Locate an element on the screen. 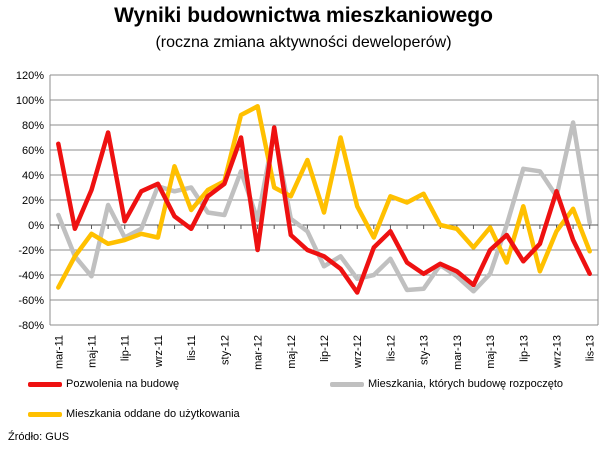 Image resolution: width=607 pixels, height=454 pixels. x-tick-label: mar-11 is located at coordinates (59, 352).